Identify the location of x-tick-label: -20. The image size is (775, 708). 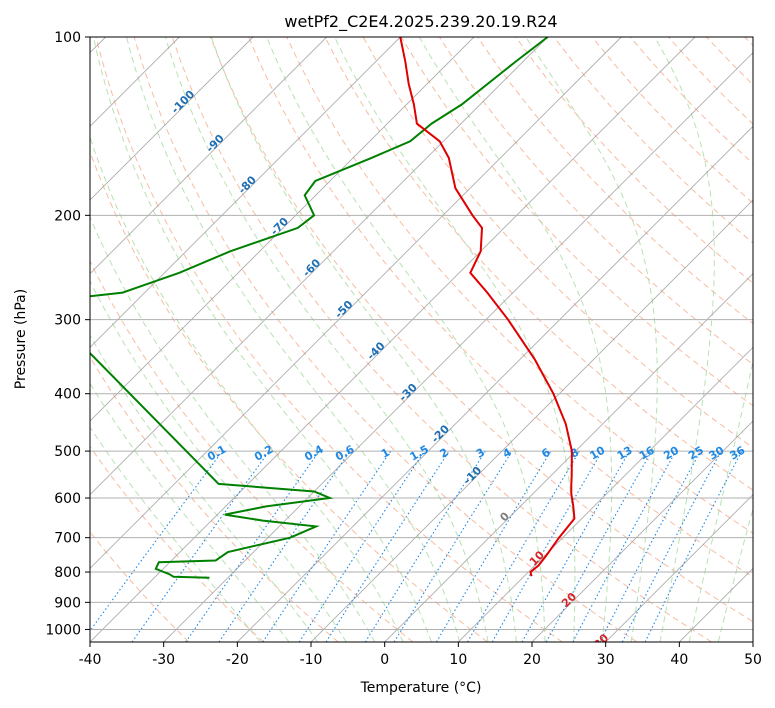
(237, 660).